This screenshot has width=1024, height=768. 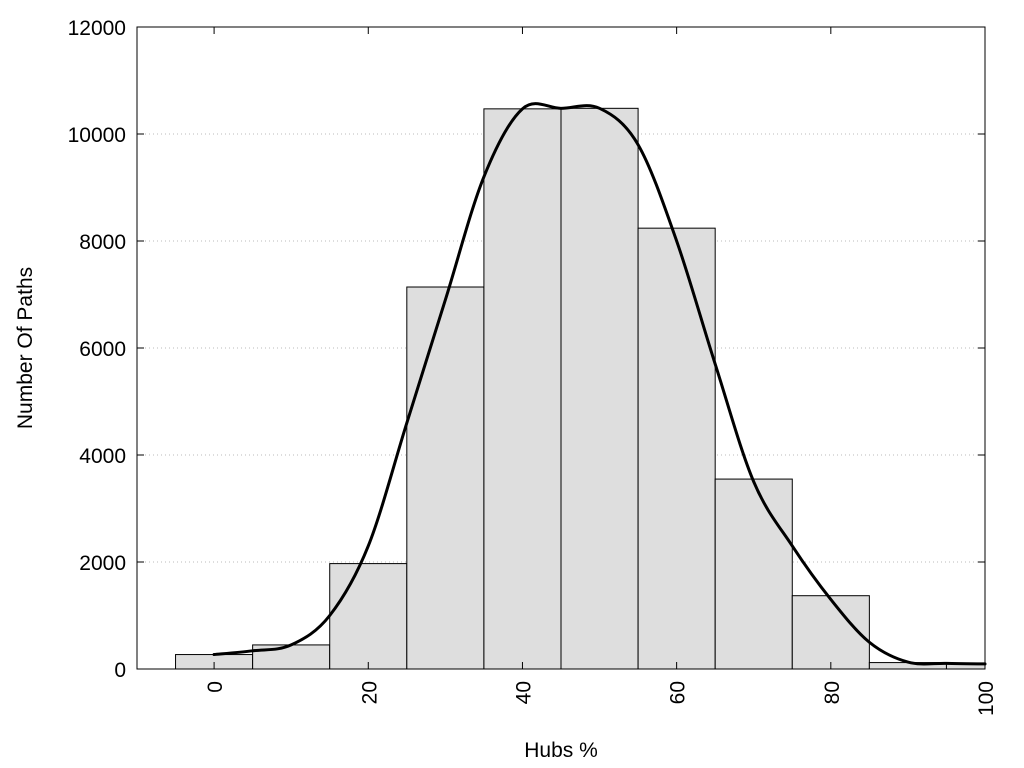 What do you see at coordinates (102, 563) in the screenshot?
I see `y-tick-label: 2000` at bounding box center [102, 563].